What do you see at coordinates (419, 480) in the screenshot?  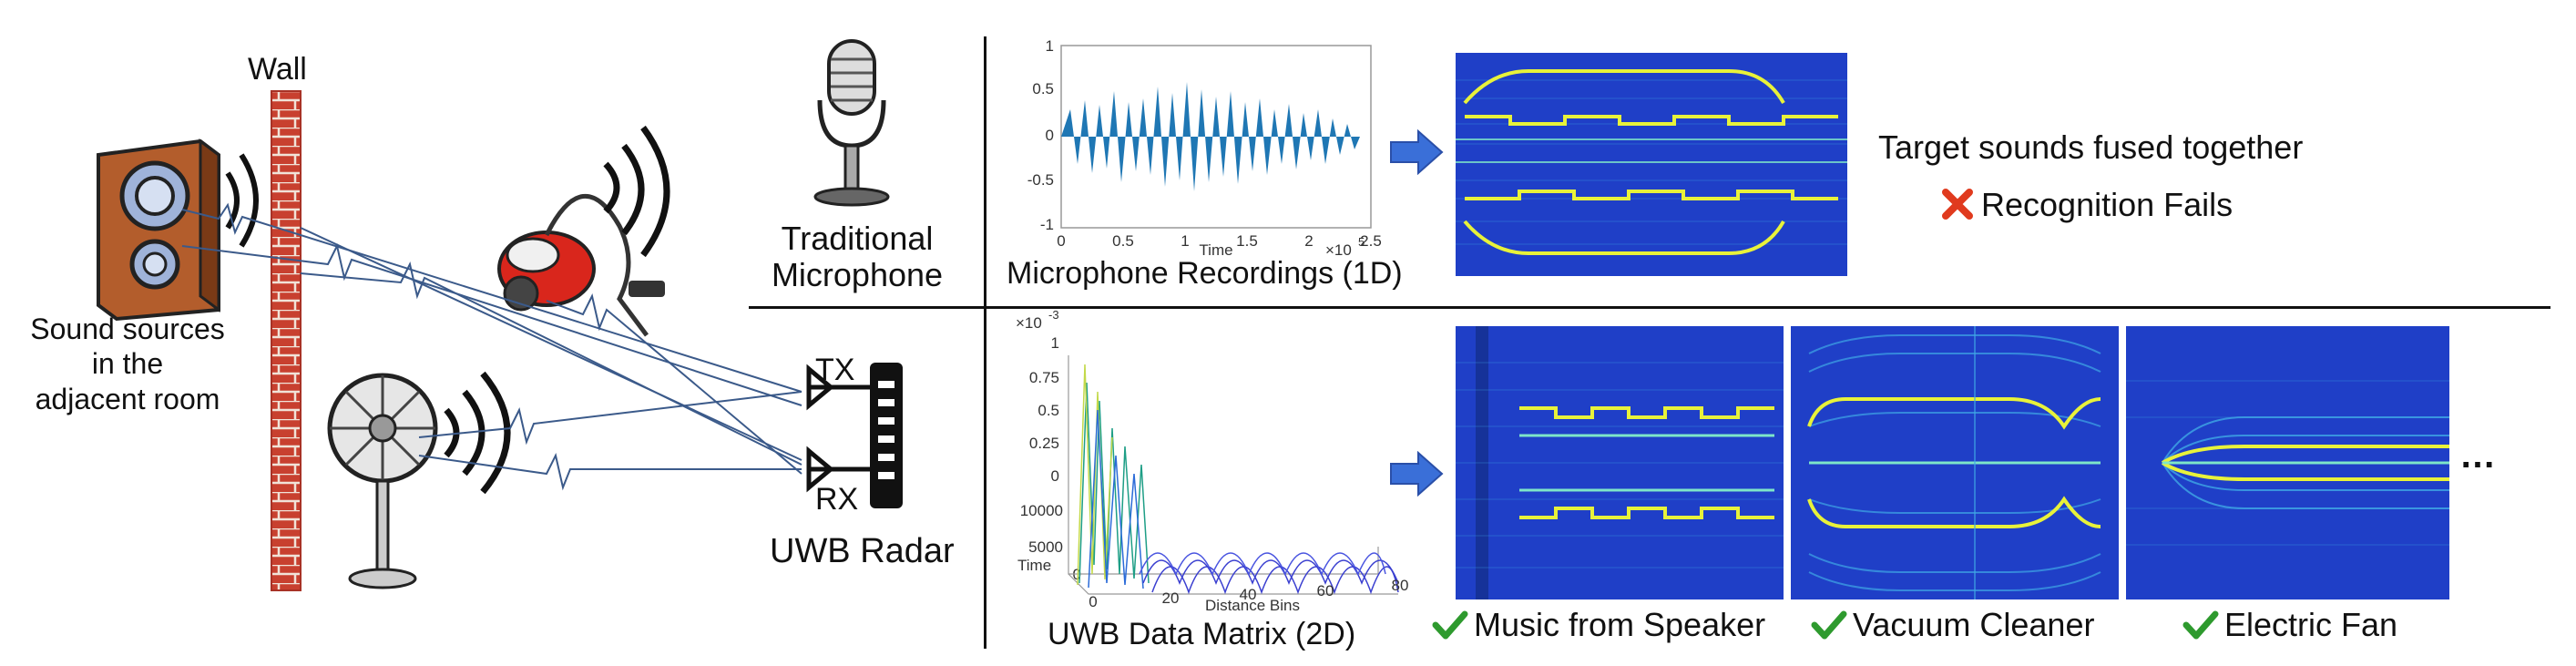 I see `electric-fan-icon` at bounding box center [419, 480].